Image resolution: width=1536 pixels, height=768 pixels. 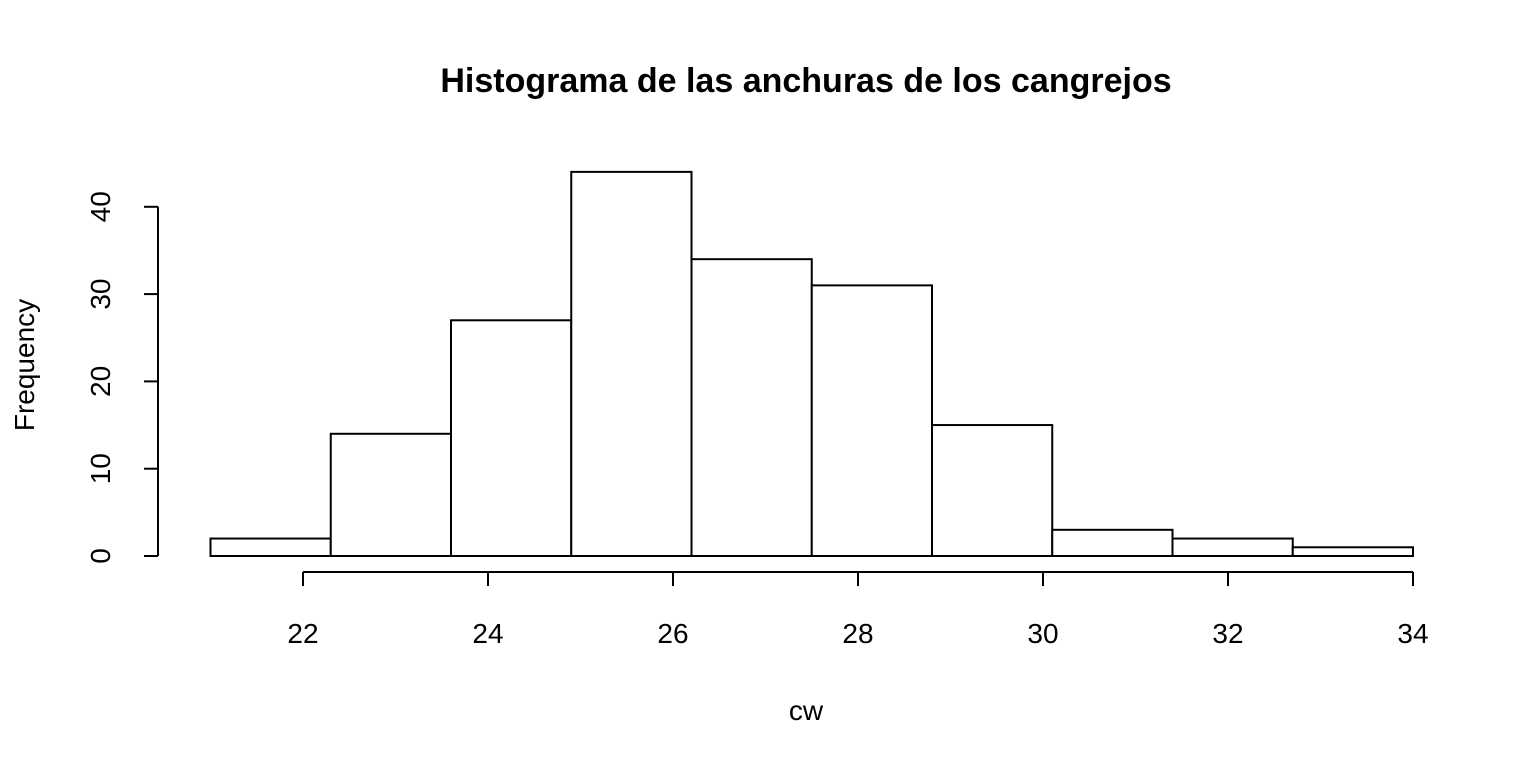 What do you see at coordinates (100, 294) in the screenshot?
I see `y-tick-label: 30` at bounding box center [100, 294].